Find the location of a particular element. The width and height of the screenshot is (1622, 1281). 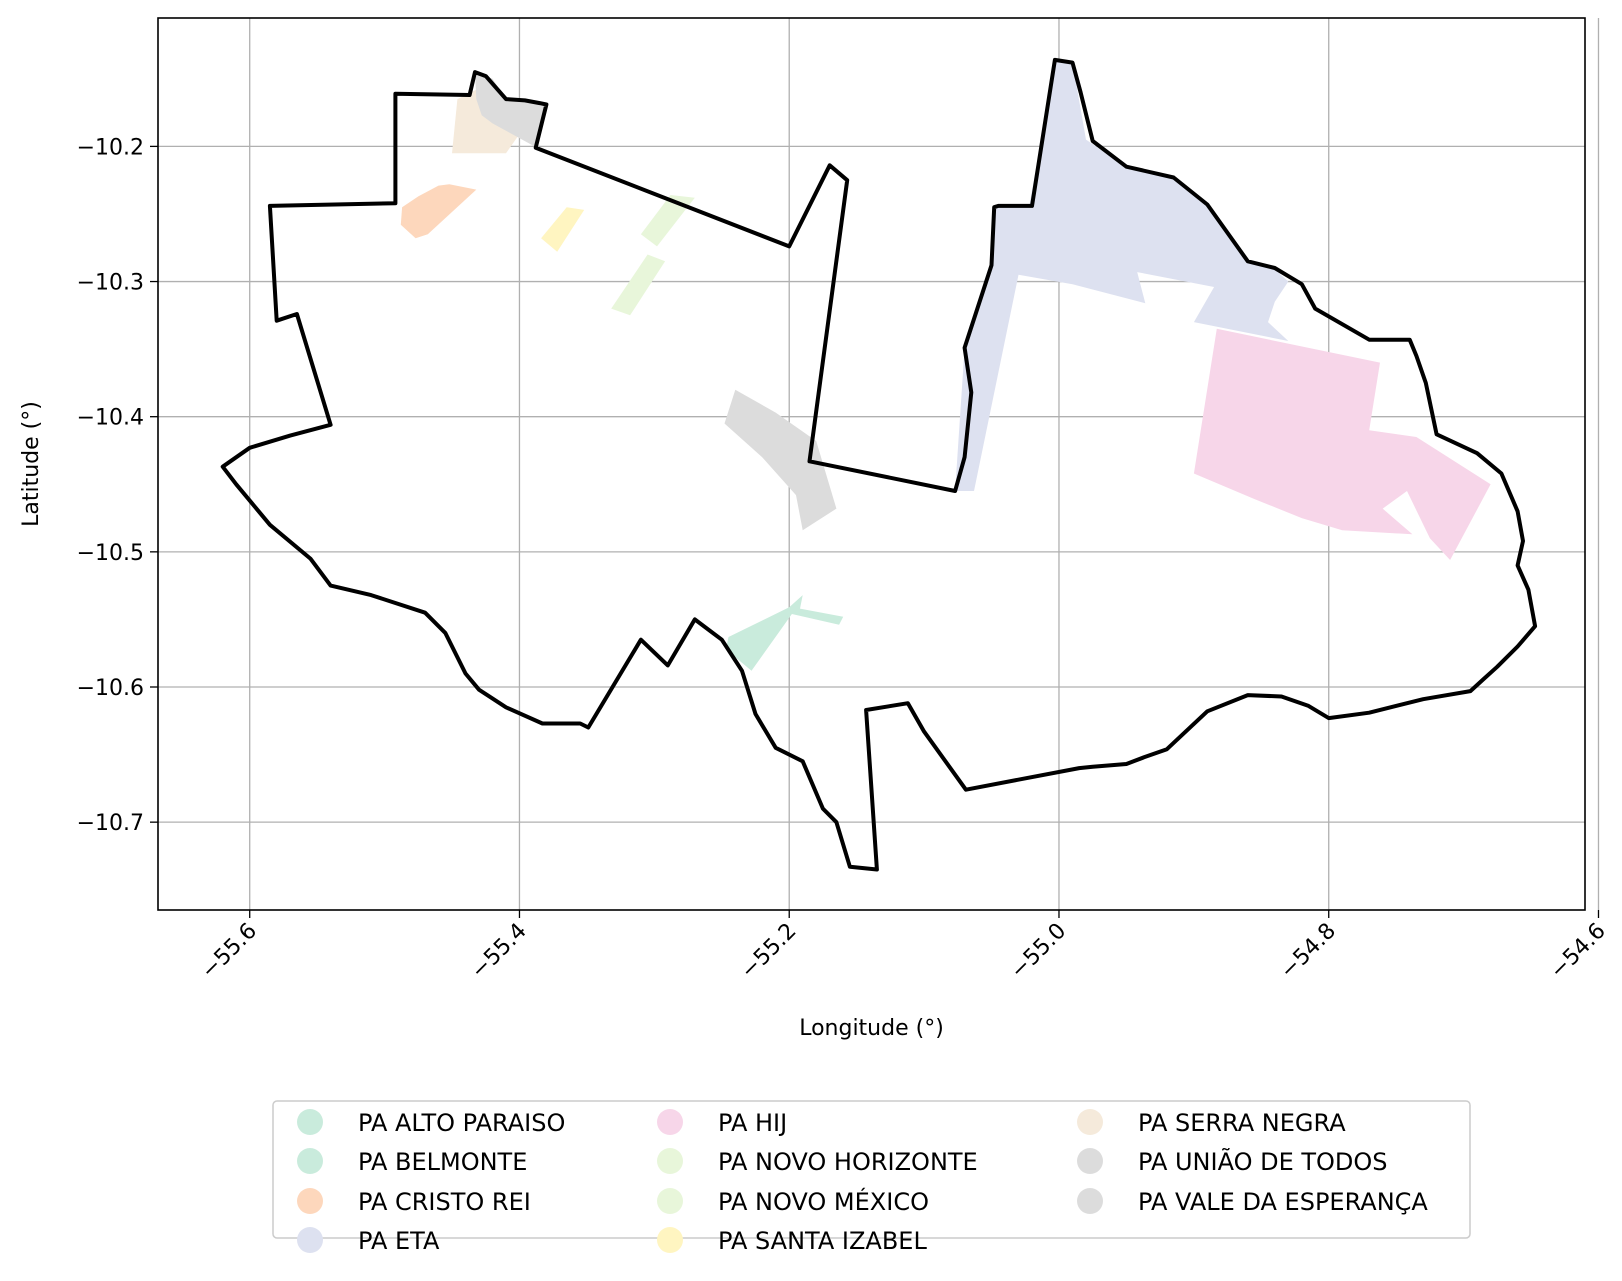

legend-box is located at coordinates (871, 1169).